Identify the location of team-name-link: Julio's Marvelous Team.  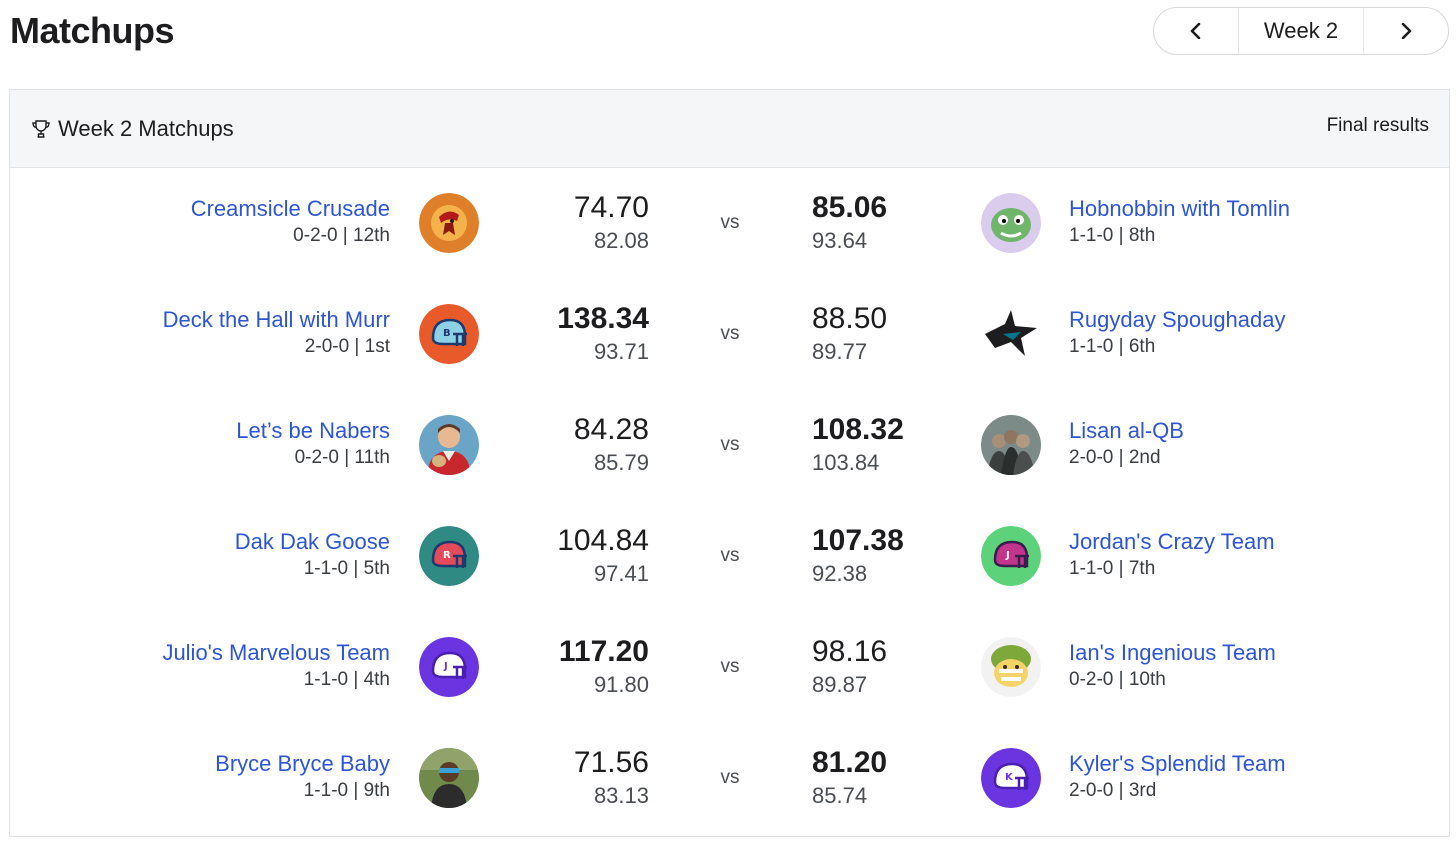
(276, 652).